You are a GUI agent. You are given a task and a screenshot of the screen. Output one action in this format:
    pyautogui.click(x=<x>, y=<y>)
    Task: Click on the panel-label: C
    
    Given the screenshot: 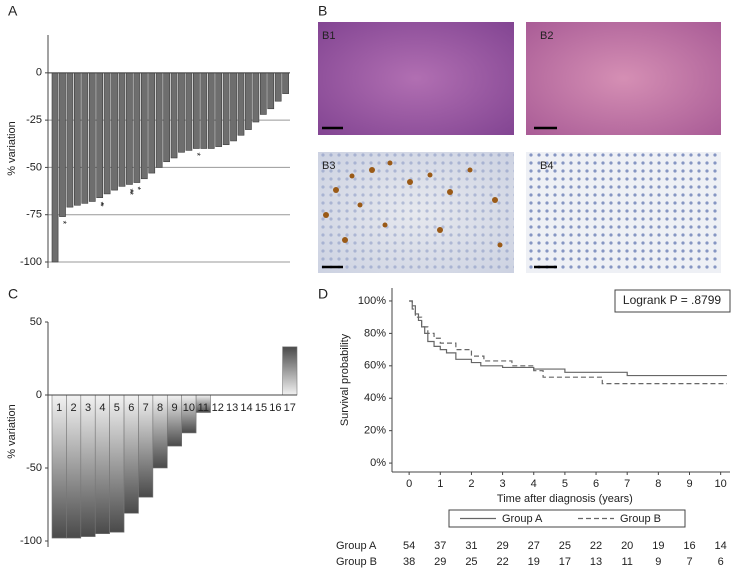 What is the action you would take?
    pyautogui.click(x=13, y=294)
    